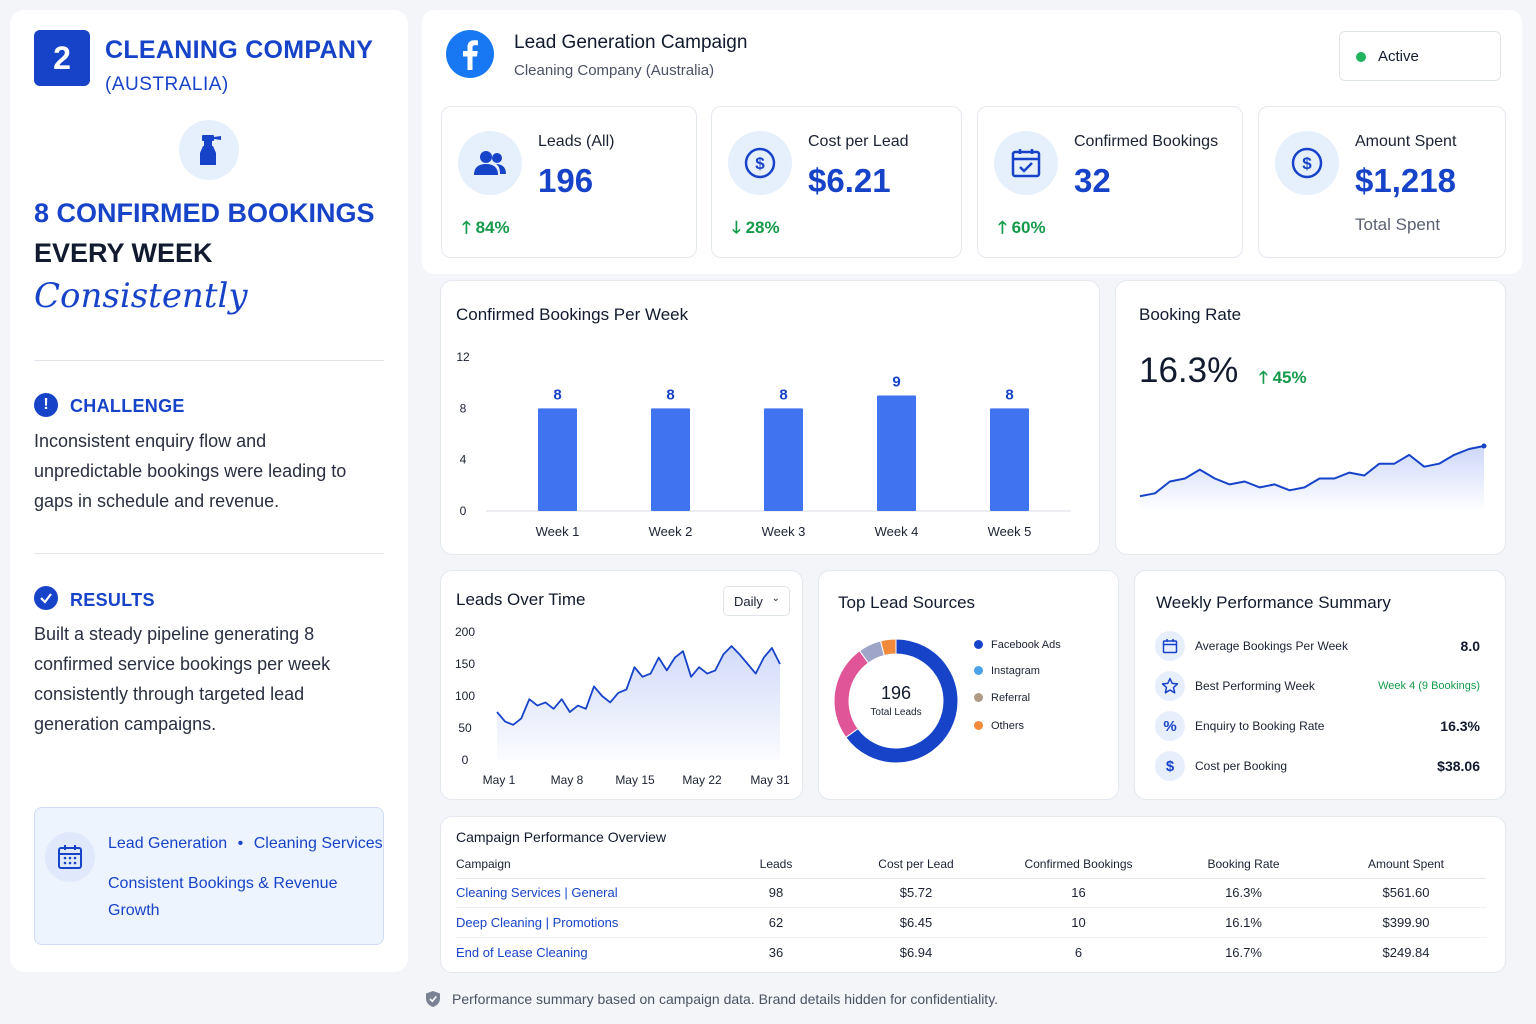 The image size is (1536, 1024). What do you see at coordinates (1078, 922) in the screenshot?
I see `table-cell: 10` at bounding box center [1078, 922].